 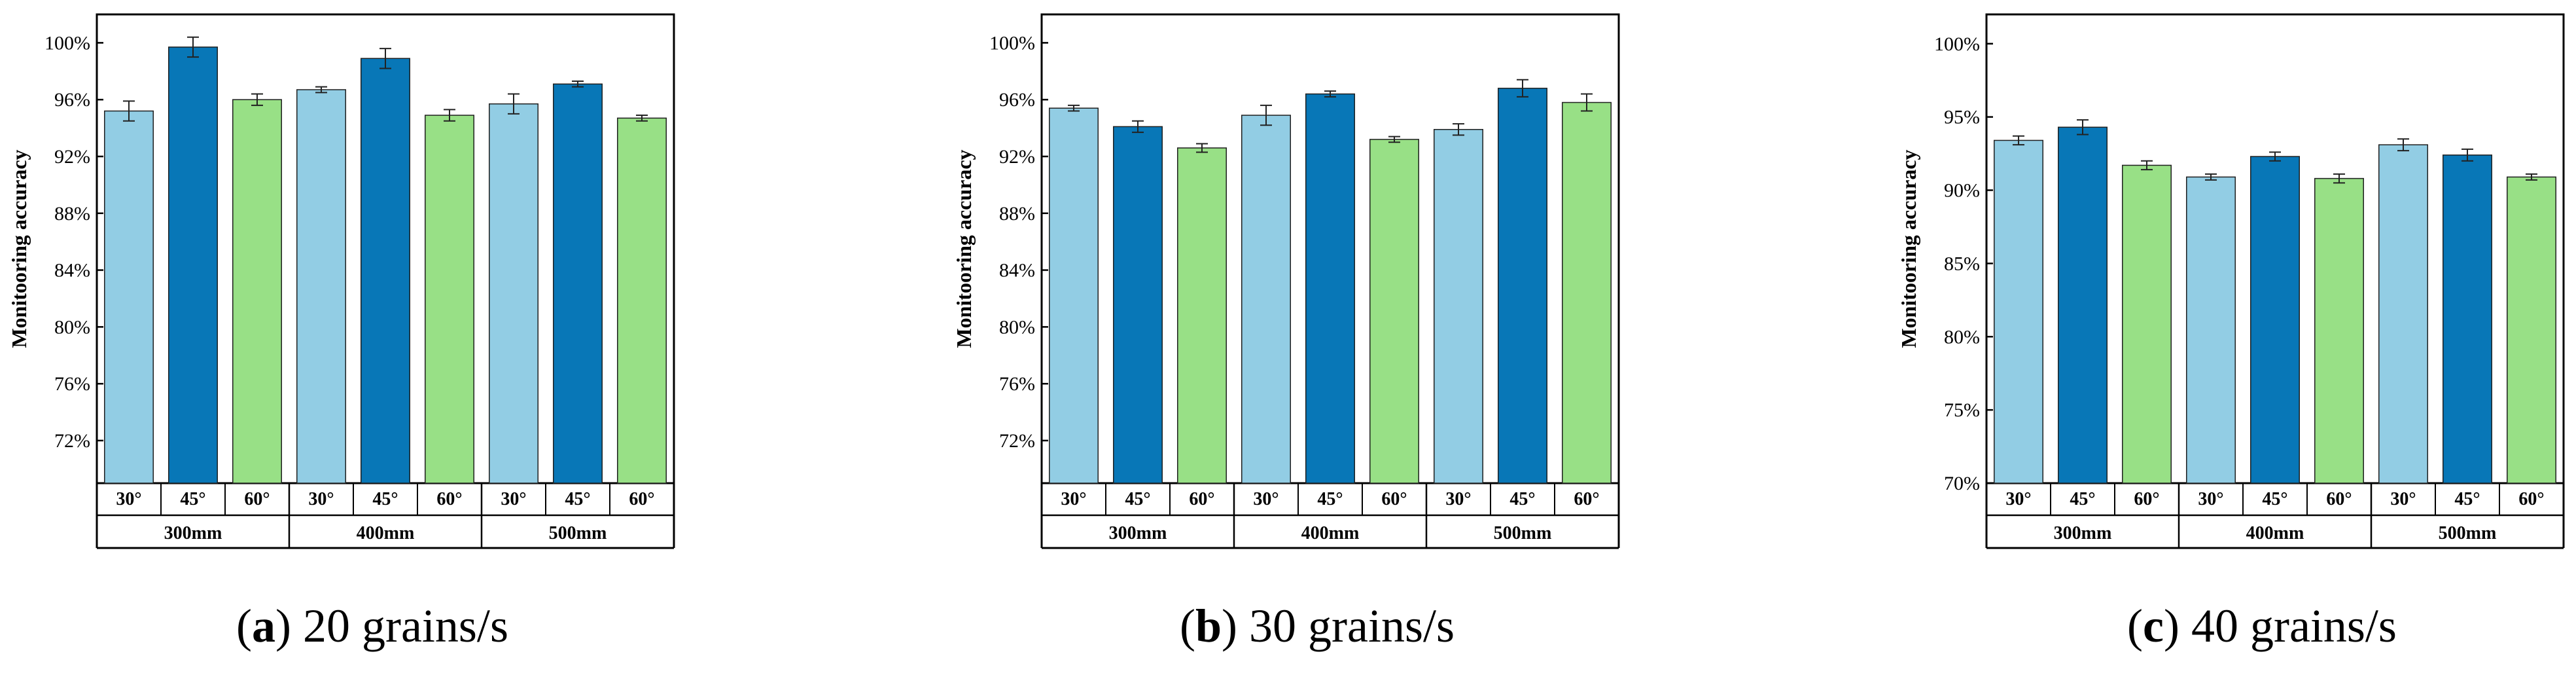 I want to click on caption-text: ) 20 grains/s, so click(x=391, y=626).